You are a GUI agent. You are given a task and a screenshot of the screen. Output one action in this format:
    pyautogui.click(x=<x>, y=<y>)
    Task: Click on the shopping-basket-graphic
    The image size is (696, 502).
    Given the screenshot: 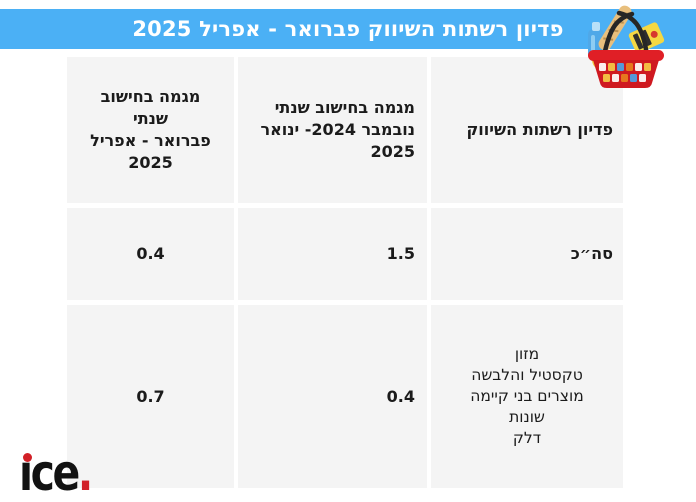 What is the action you would take?
    pyautogui.click(x=626, y=46)
    